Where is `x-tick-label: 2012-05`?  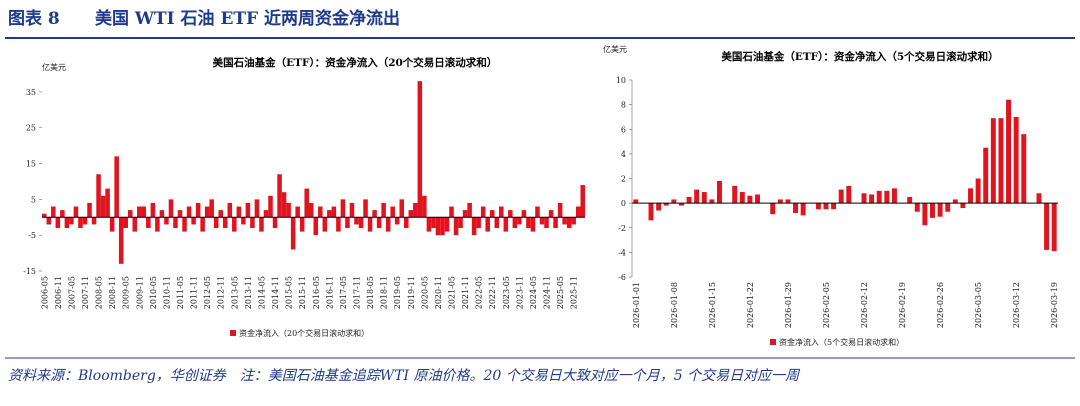 x-tick-label: 2012-05 is located at coordinates (207, 292).